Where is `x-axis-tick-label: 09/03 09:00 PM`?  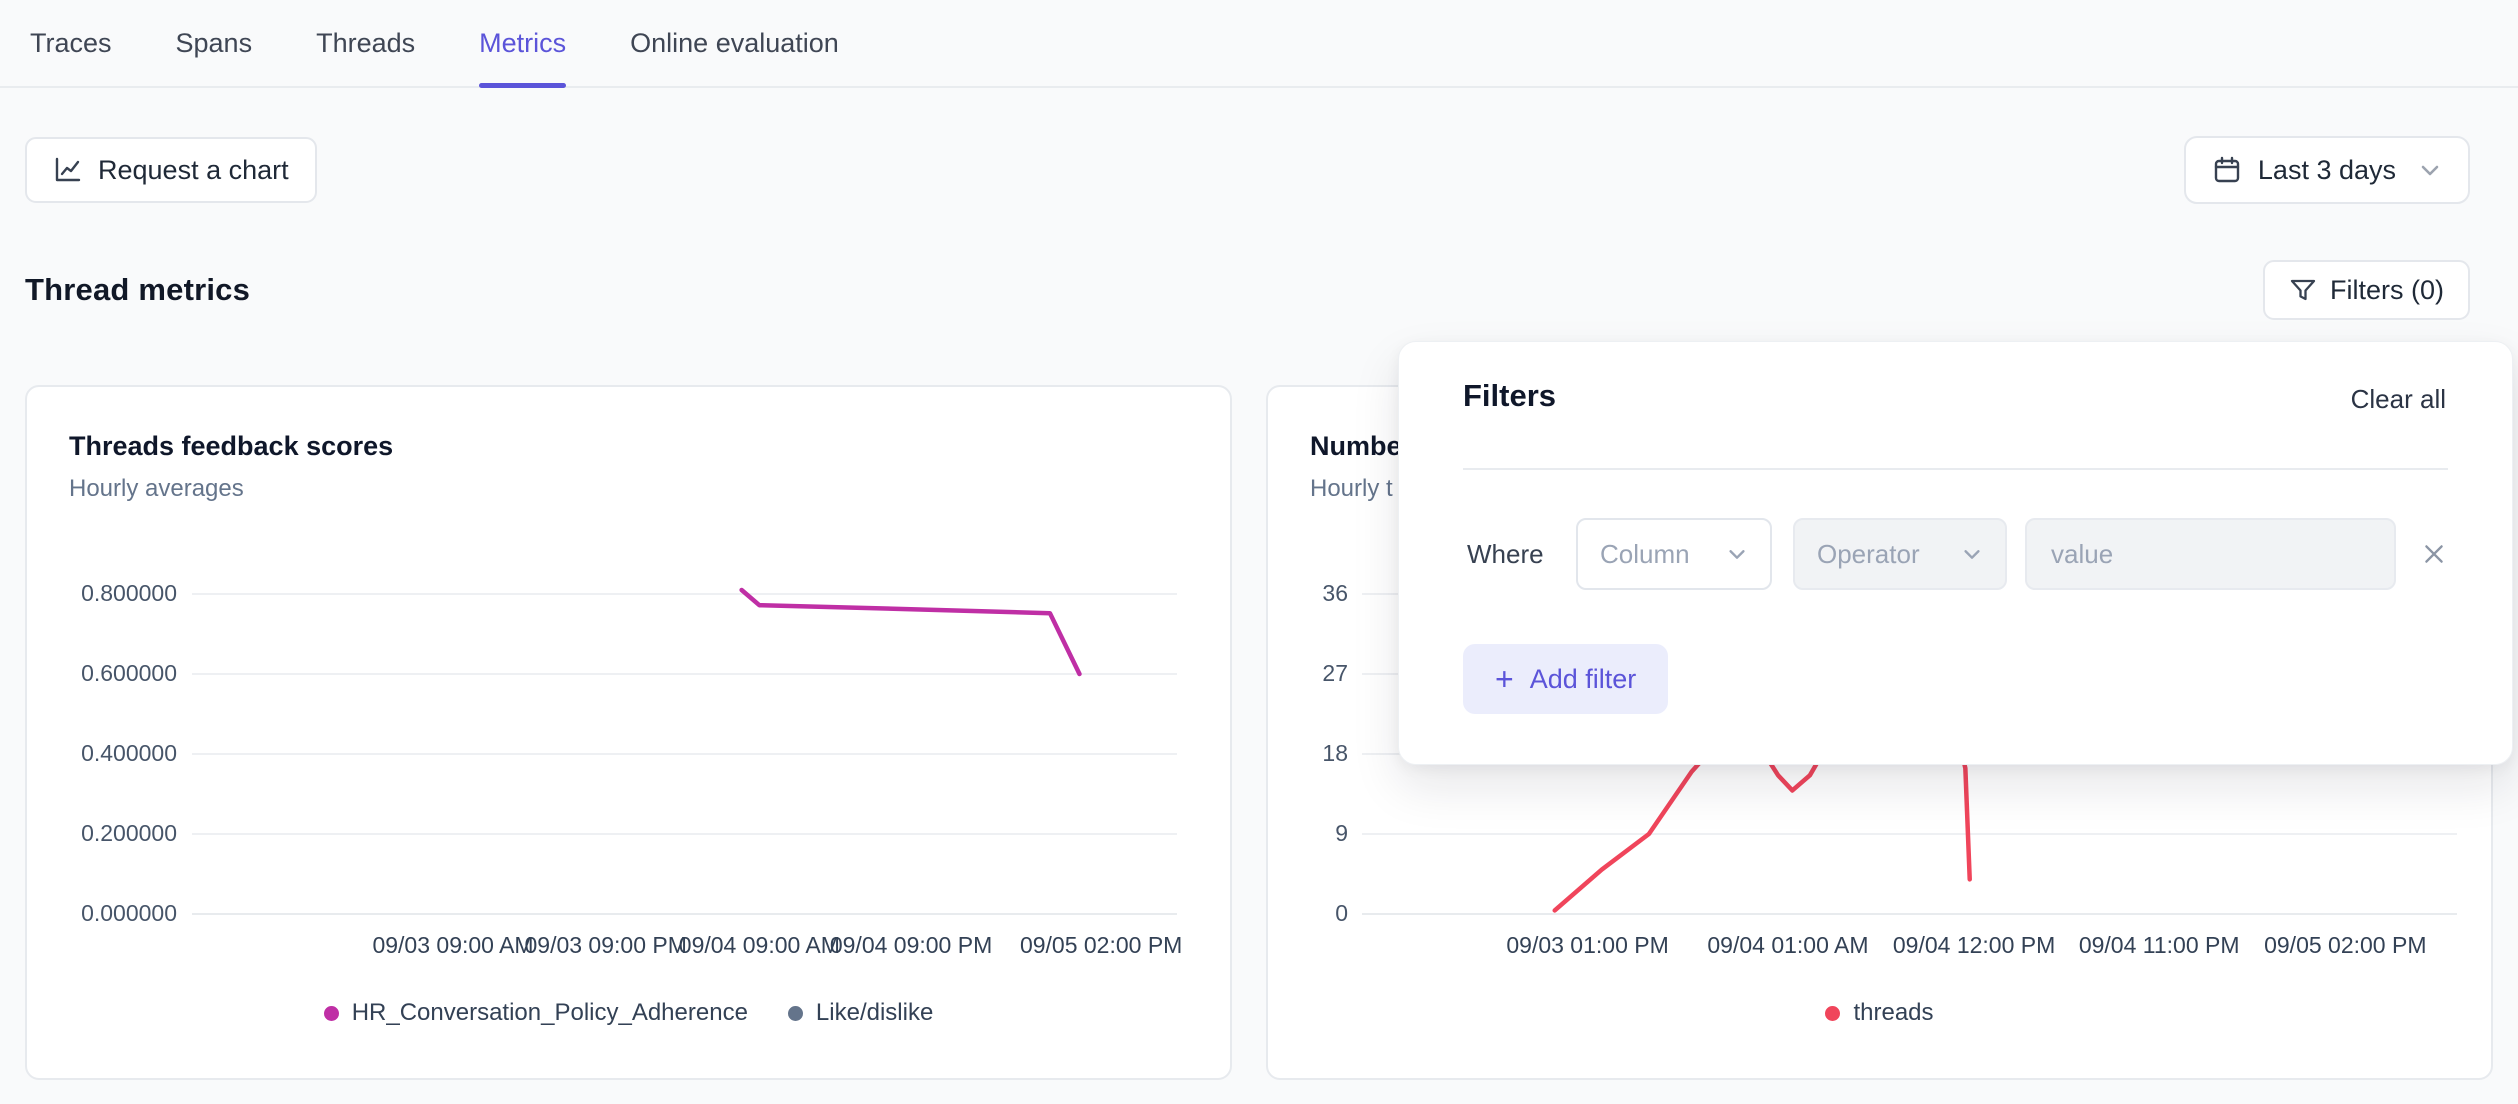 x-axis-tick-label: 09/03 09:00 PM is located at coordinates (605, 945).